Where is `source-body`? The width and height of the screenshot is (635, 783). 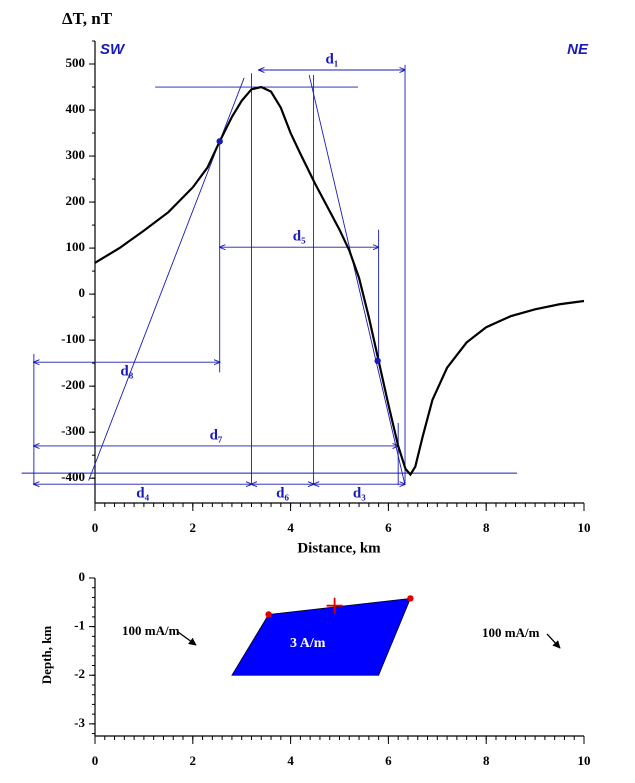
source-body is located at coordinates (321, 636).